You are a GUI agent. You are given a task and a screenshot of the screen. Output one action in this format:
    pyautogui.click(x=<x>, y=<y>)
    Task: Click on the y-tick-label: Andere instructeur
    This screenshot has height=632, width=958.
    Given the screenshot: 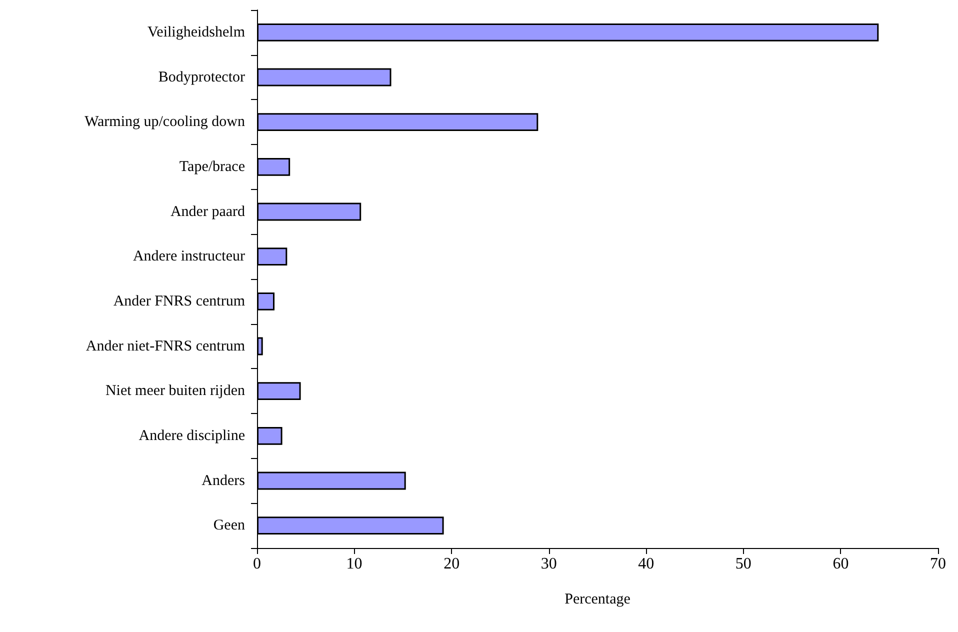 What is the action you would take?
    pyautogui.click(x=188, y=256)
    